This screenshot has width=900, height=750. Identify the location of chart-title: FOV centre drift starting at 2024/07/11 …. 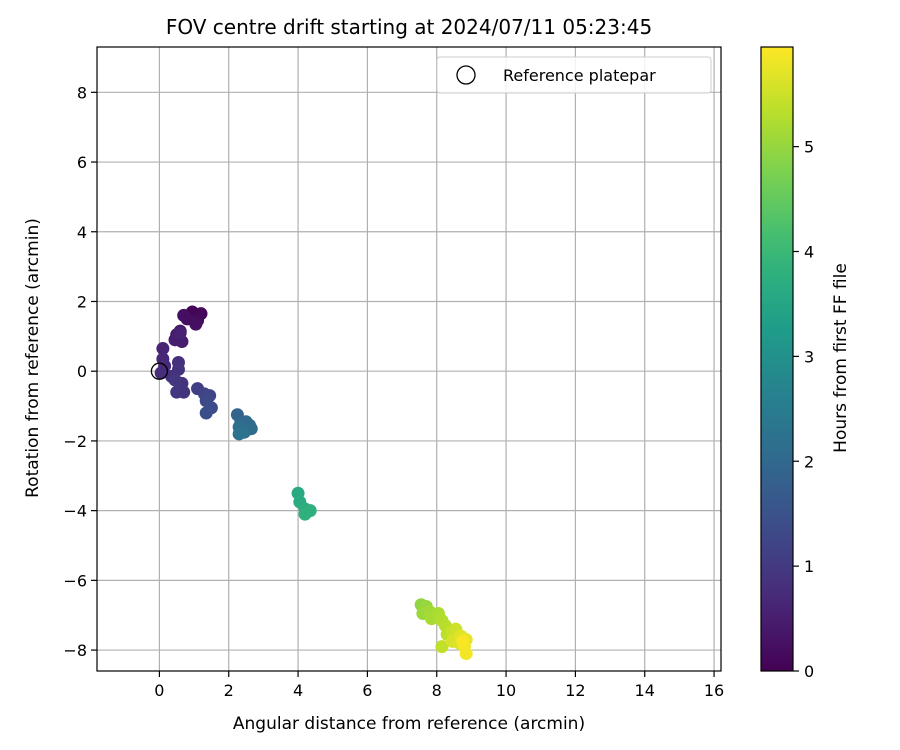
(409, 27).